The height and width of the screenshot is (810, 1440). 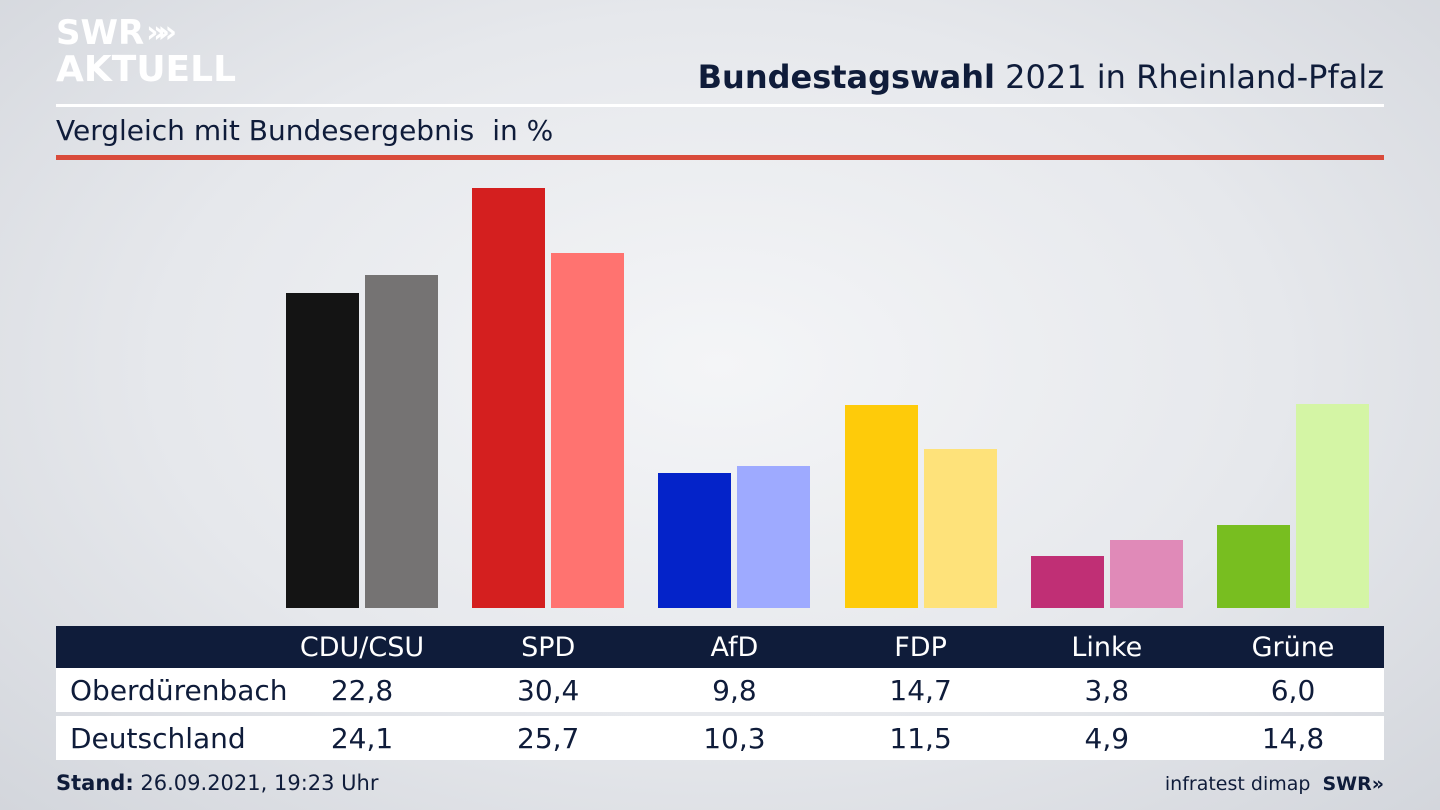 I want to click on title-rest: 2021 in Rheinland-Pfalz, so click(x=1189, y=77).